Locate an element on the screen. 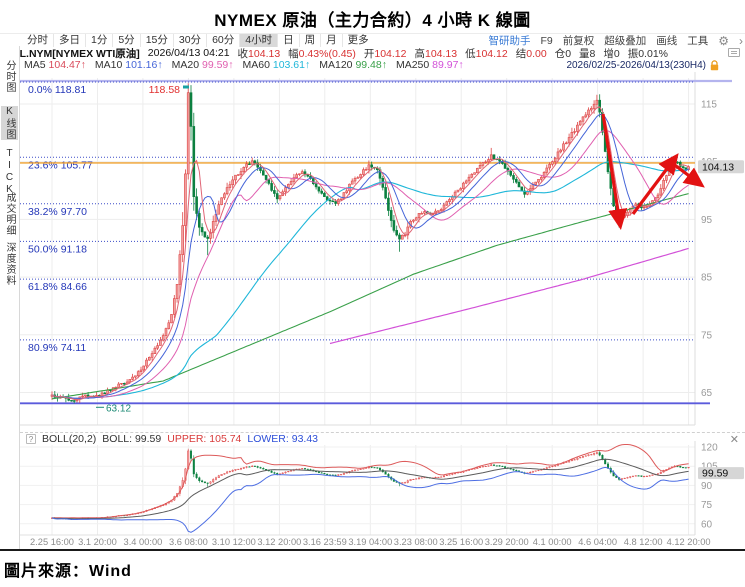 This screenshot has width=745, height=587. image-source-caption: 圖片來源：Wind is located at coordinates (68, 571).